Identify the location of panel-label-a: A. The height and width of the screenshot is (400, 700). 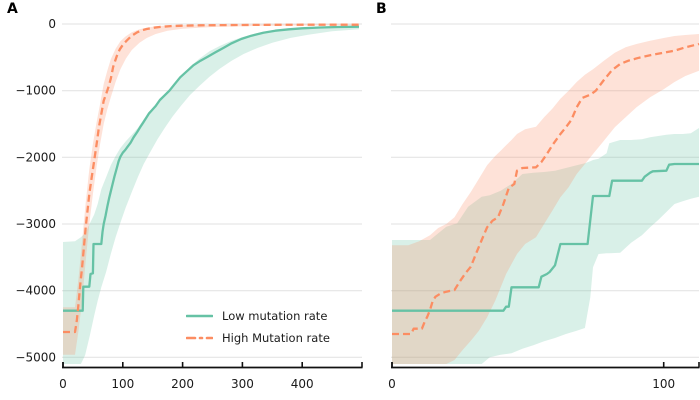
(12, 9).